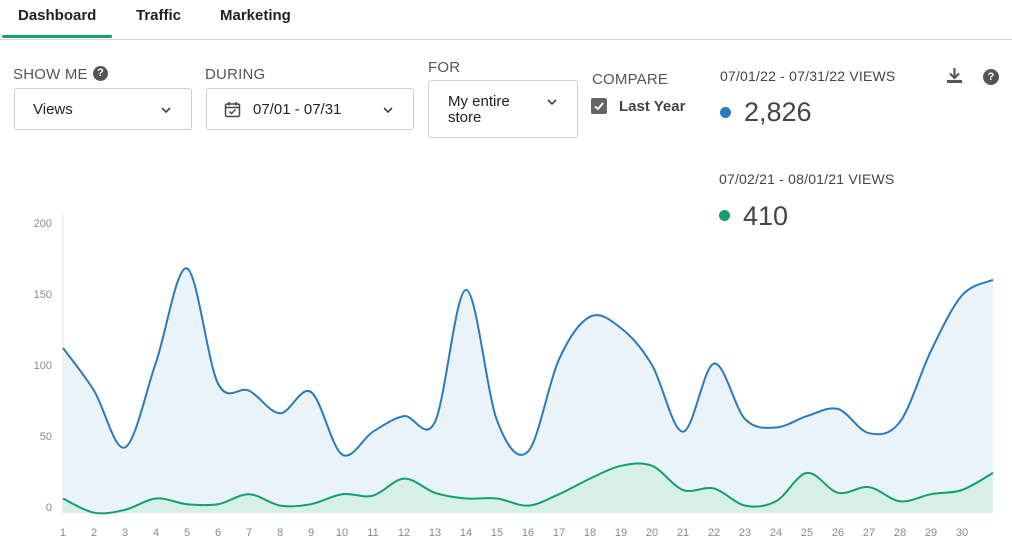  I want to click on compare-checkbox, so click(599, 106).